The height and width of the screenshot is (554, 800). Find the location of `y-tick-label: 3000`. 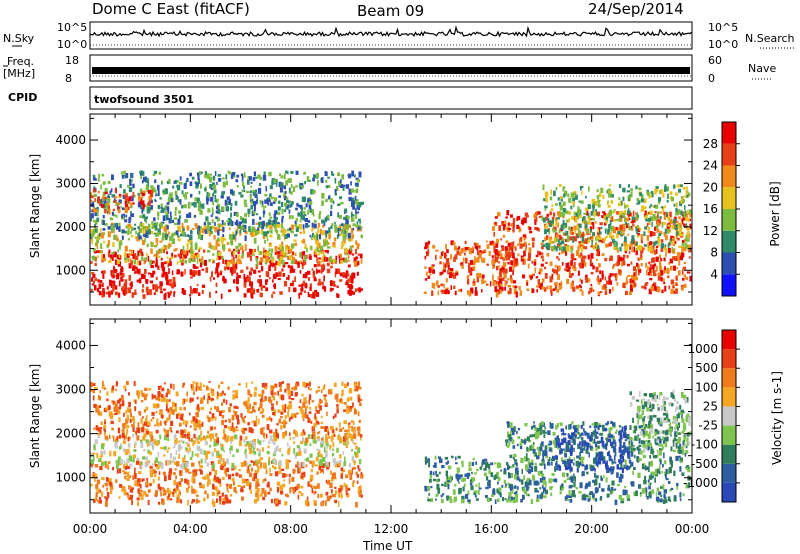

y-tick-label: 3000 is located at coordinates (70, 183).